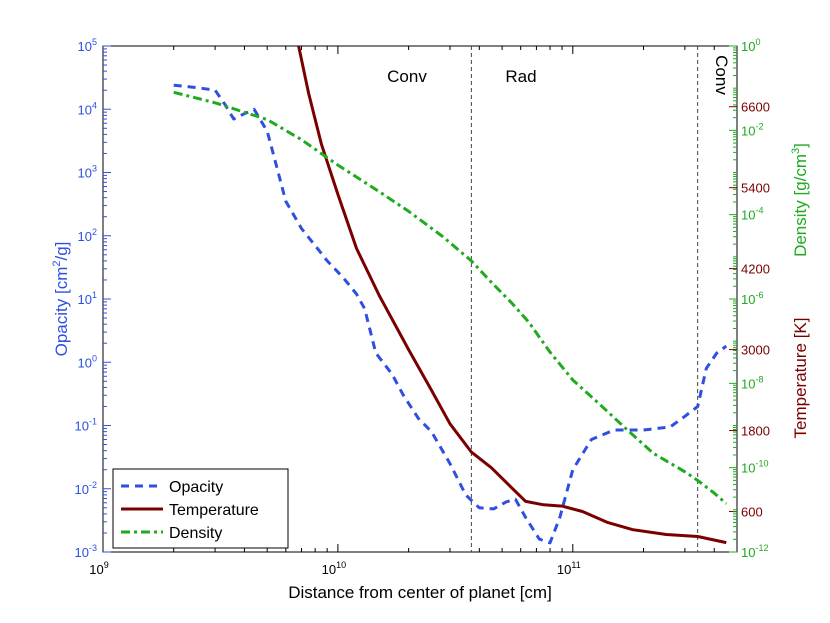 The height and width of the screenshot is (623, 830). I want to click on left-tick-label: 10¹, so click(87, 298).